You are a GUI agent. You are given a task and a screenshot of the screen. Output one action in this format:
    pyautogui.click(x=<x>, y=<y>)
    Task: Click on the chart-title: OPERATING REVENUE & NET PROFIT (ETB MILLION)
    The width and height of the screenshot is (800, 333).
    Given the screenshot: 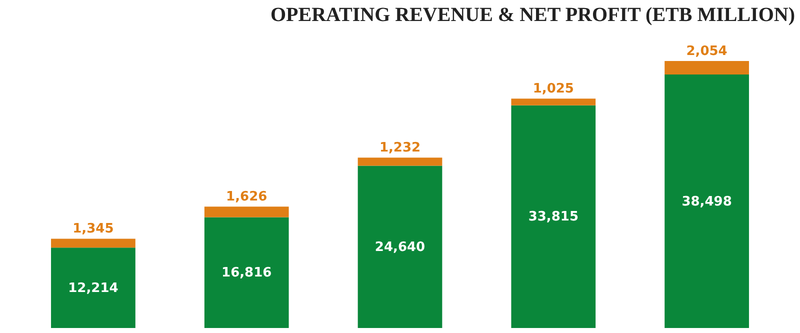 What is the action you would take?
    pyautogui.click(x=532, y=15)
    